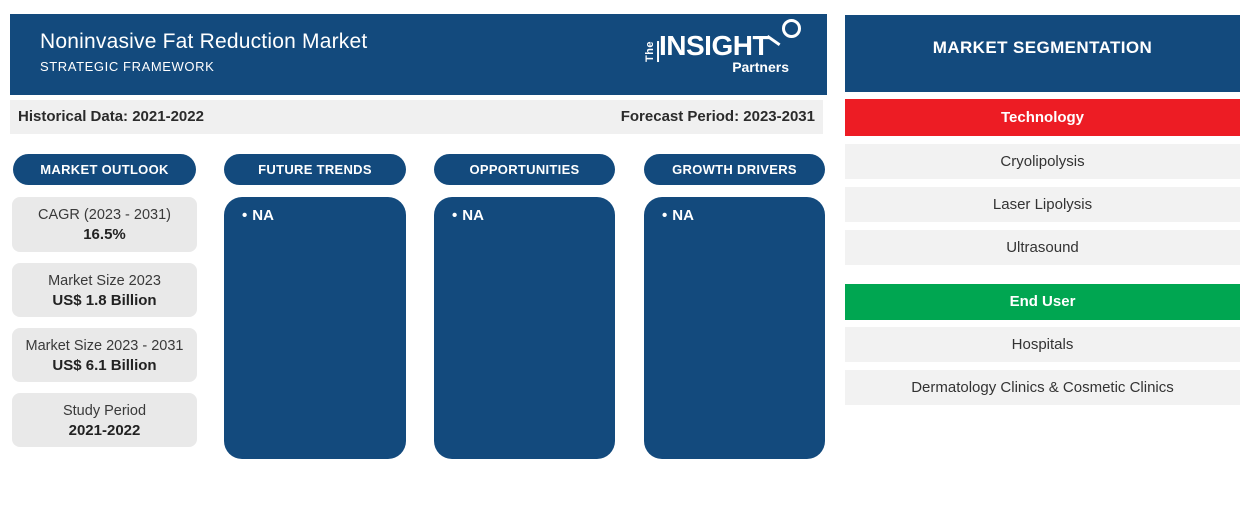  Describe the element at coordinates (524, 169) in the screenshot. I see `opportunities-pill: OPPORTUNITIES` at that location.